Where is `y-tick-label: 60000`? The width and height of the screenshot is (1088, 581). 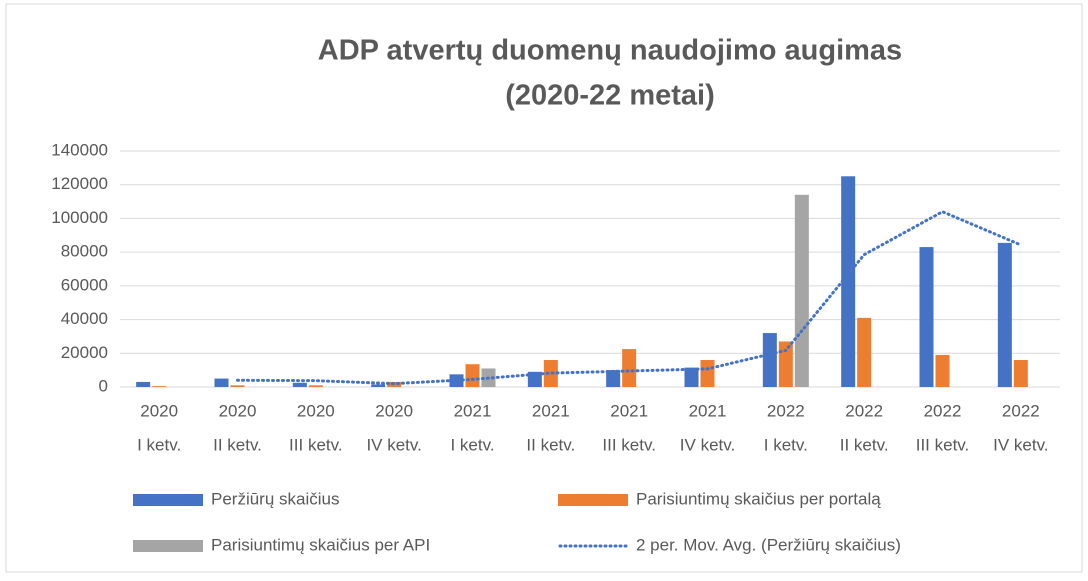
y-tick-label: 60000 is located at coordinates (84, 284).